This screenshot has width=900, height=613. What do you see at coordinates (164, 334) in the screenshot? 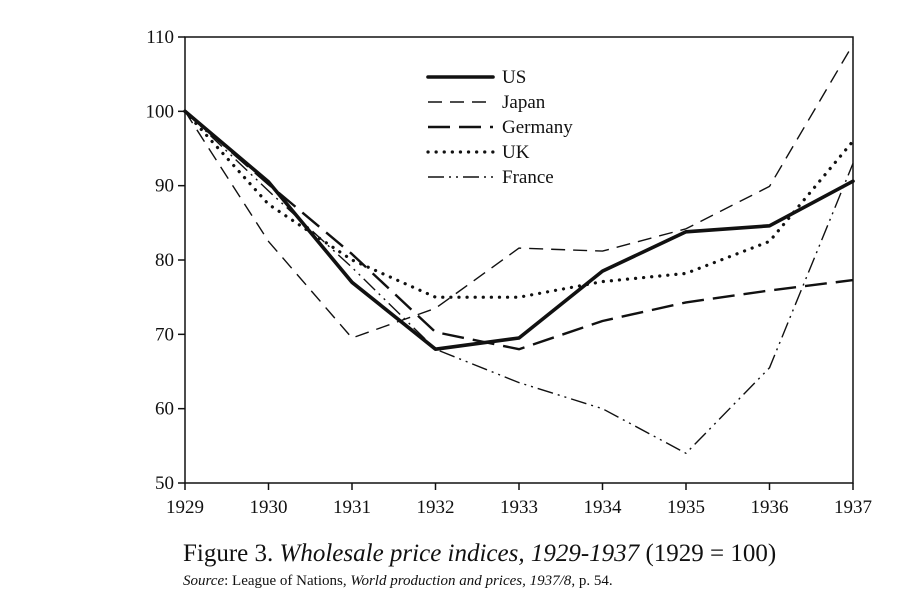
I see `y-tick-label: 70` at bounding box center [164, 334].